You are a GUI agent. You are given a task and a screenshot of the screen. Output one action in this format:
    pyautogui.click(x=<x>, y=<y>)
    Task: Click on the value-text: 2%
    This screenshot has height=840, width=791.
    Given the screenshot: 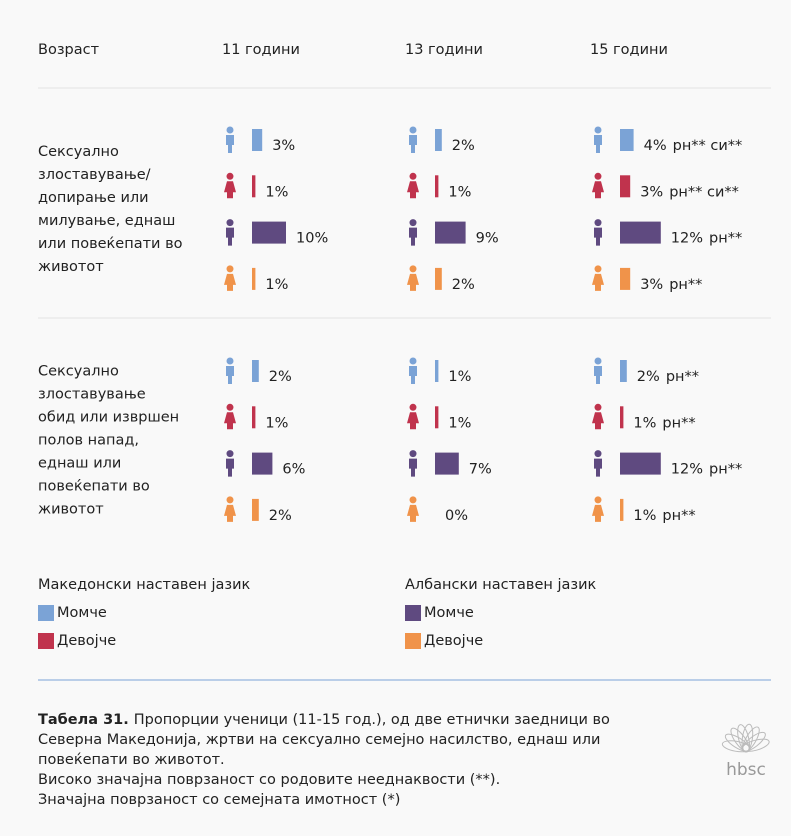 What is the action you would take?
    pyautogui.click(x=280, y=516)
    